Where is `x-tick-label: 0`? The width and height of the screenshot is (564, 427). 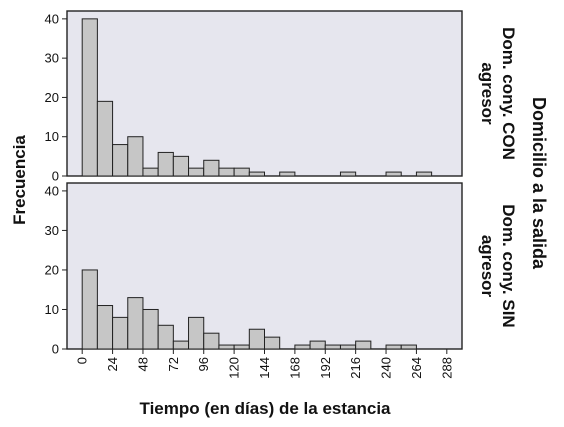 x-tick-label: 0 is located at coordinates (82, 360).